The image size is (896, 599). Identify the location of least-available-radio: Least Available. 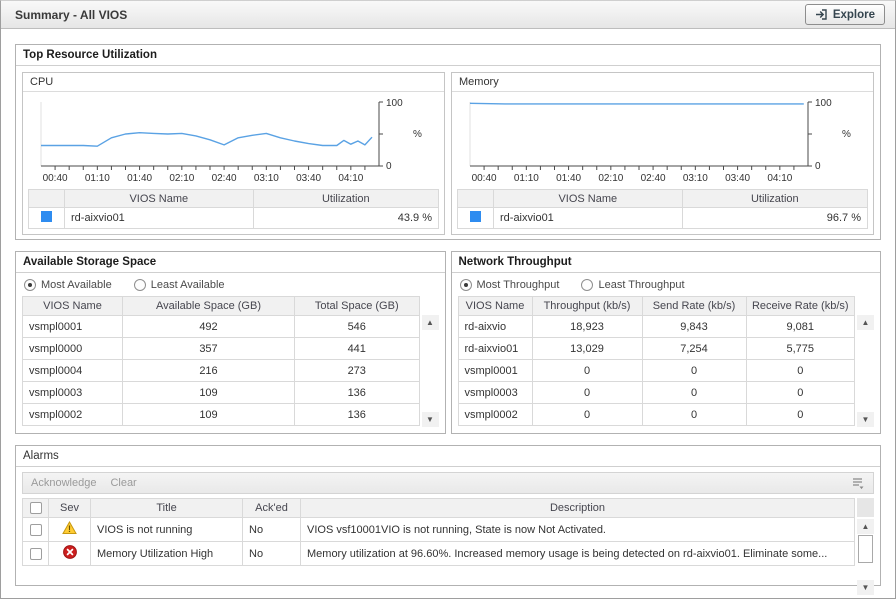
(179, 285).